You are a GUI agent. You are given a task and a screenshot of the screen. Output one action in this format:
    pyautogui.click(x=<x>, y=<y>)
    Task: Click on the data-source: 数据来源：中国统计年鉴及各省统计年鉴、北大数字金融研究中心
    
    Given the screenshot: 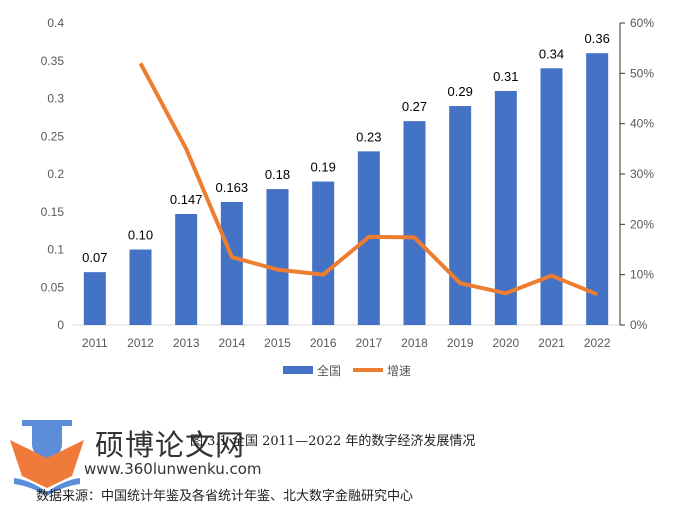 What is the action you would take?
    pyautogui.click(x=225, y=496)
    